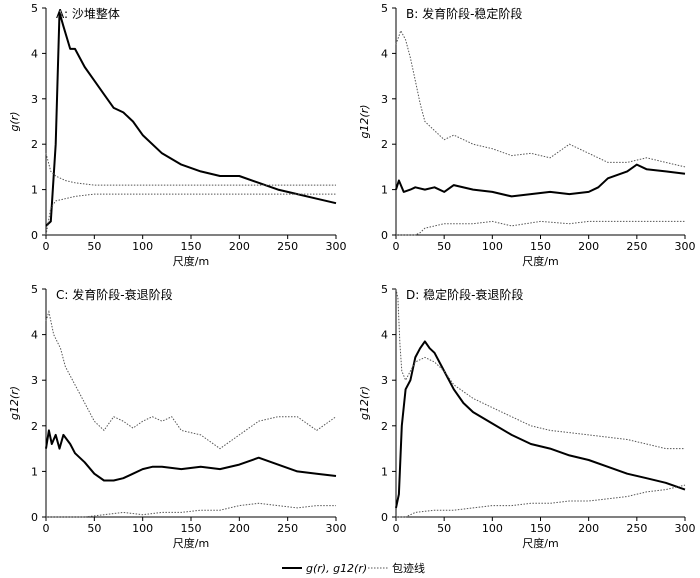 This screenshot has width=700, height=578. What do you see at coordinates (88, 13) in the screenshot?
I see `panel-title: A: 沙堆整体` at bounding box center [88, 13].